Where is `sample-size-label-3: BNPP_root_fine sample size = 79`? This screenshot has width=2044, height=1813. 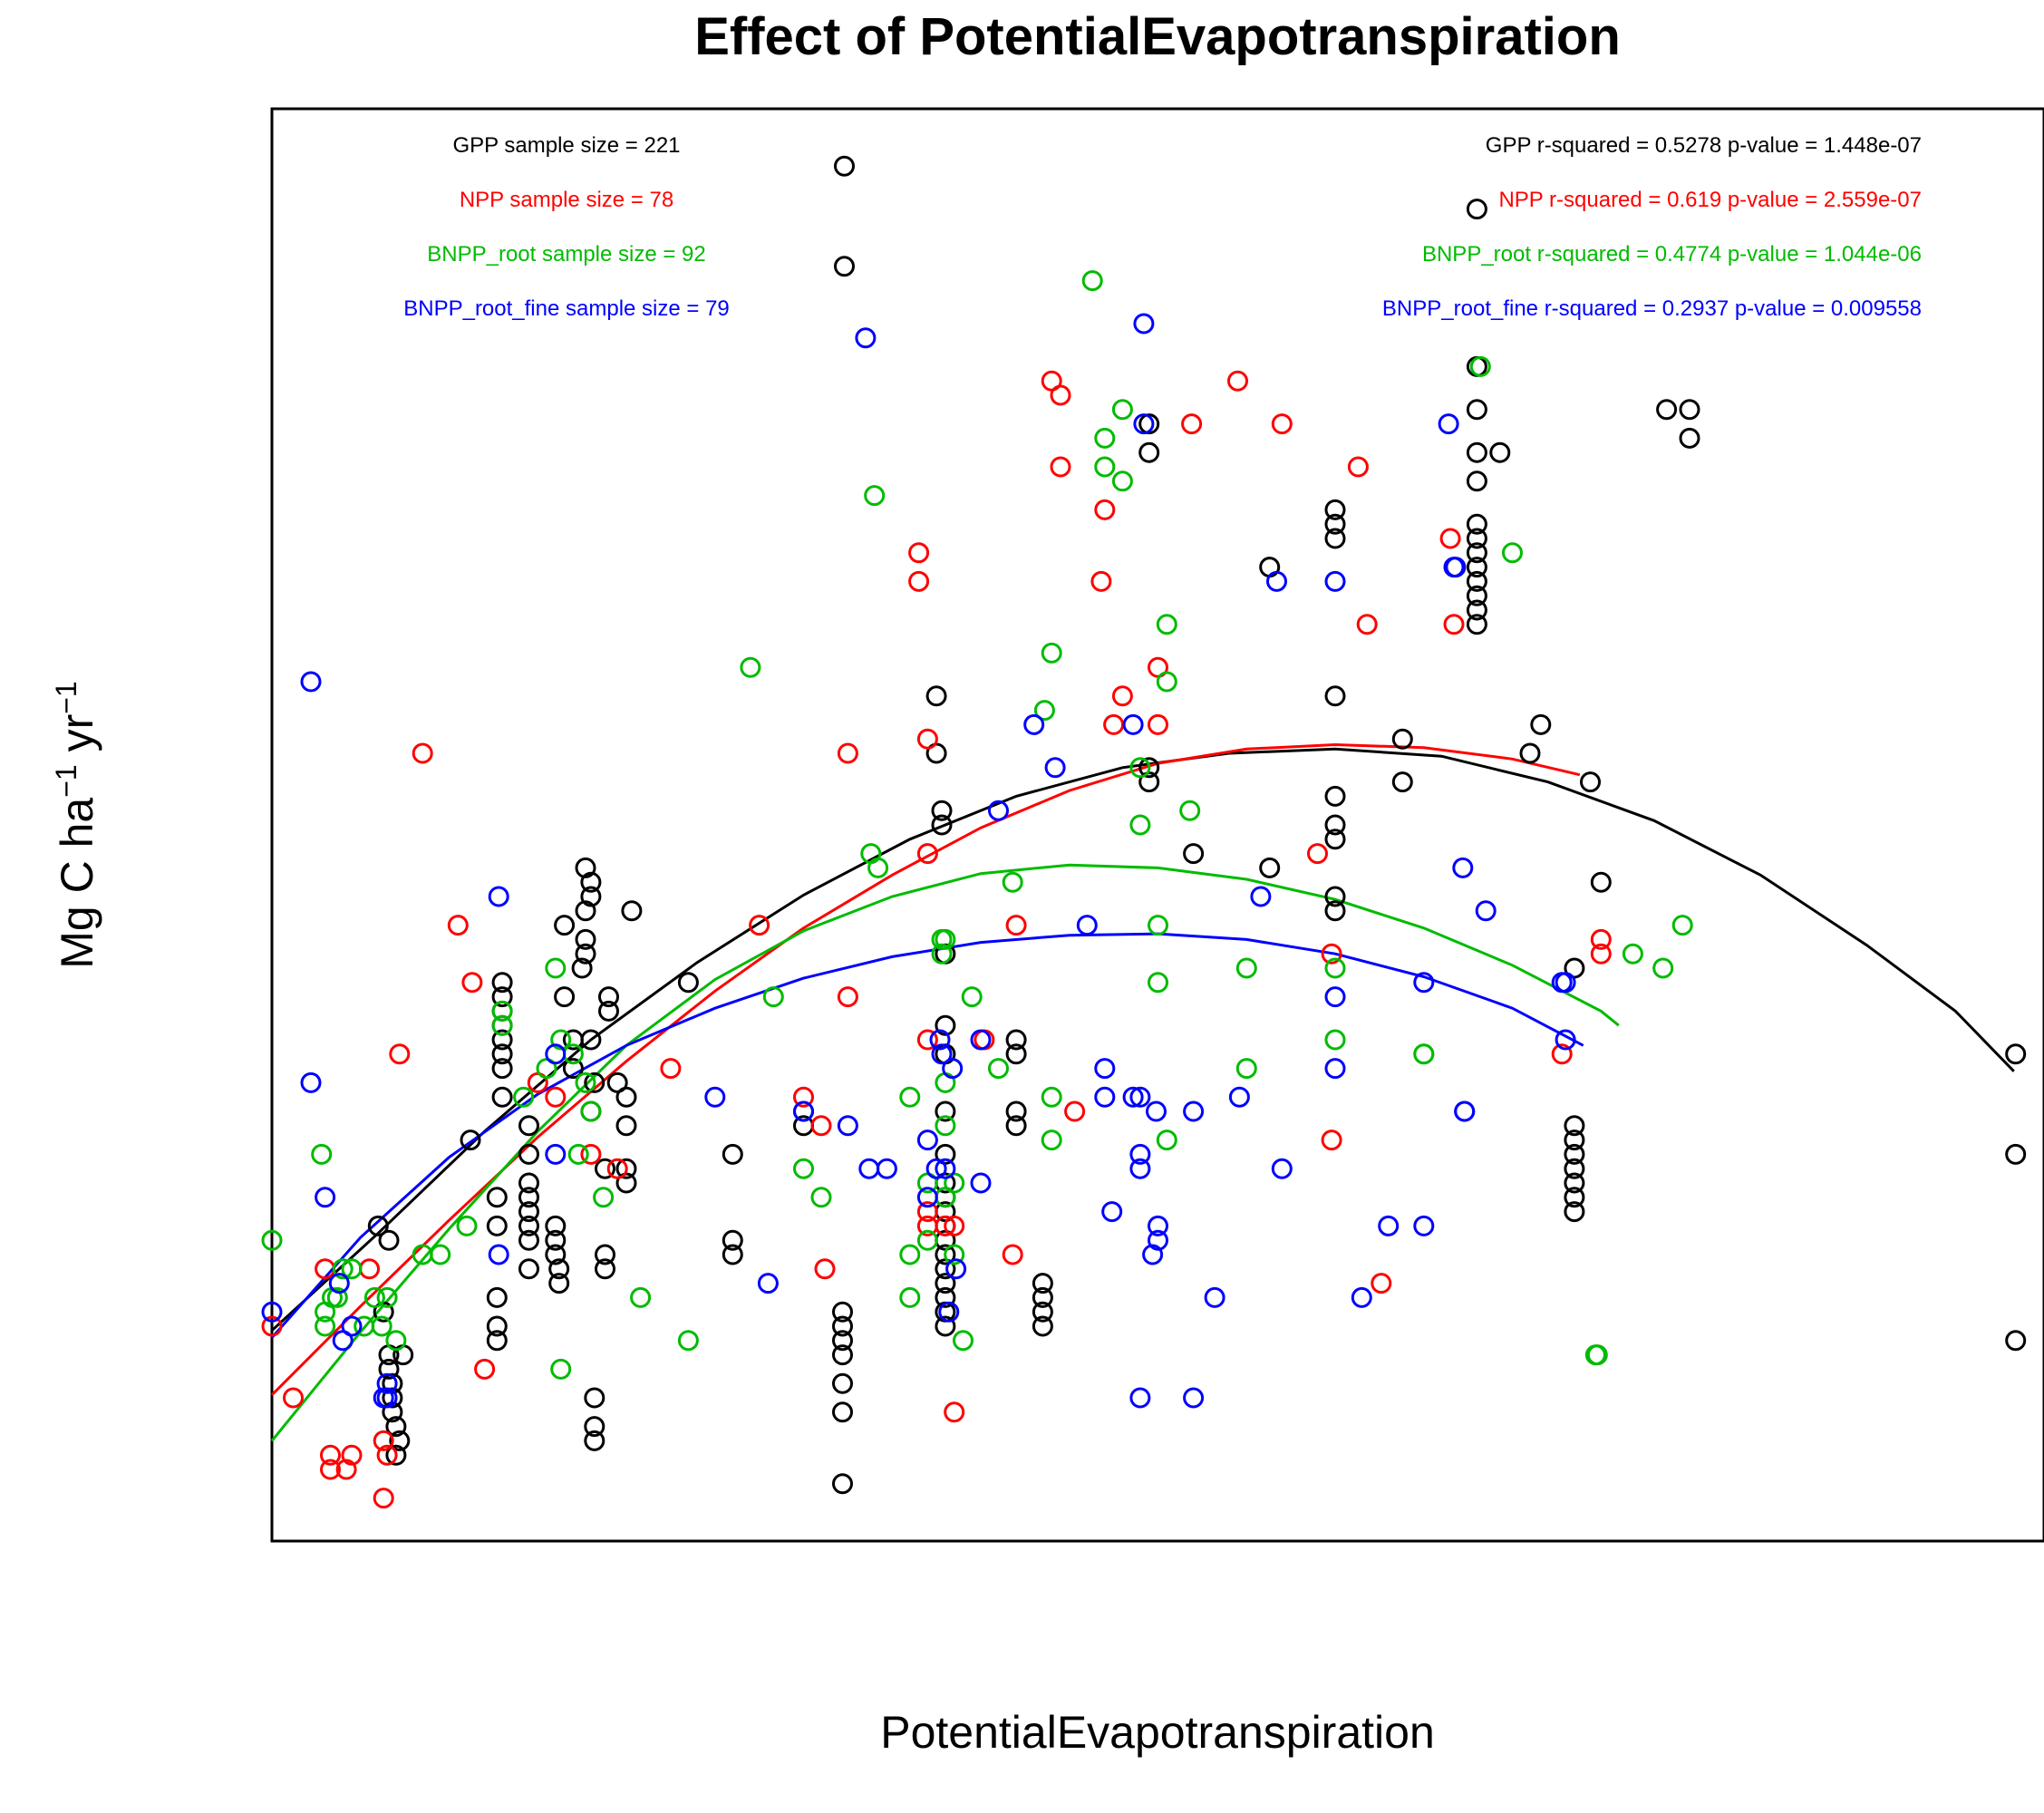
sample-size-label-3: BNPP_root_fine sample size = 79 is located at coordinates (566, 308).